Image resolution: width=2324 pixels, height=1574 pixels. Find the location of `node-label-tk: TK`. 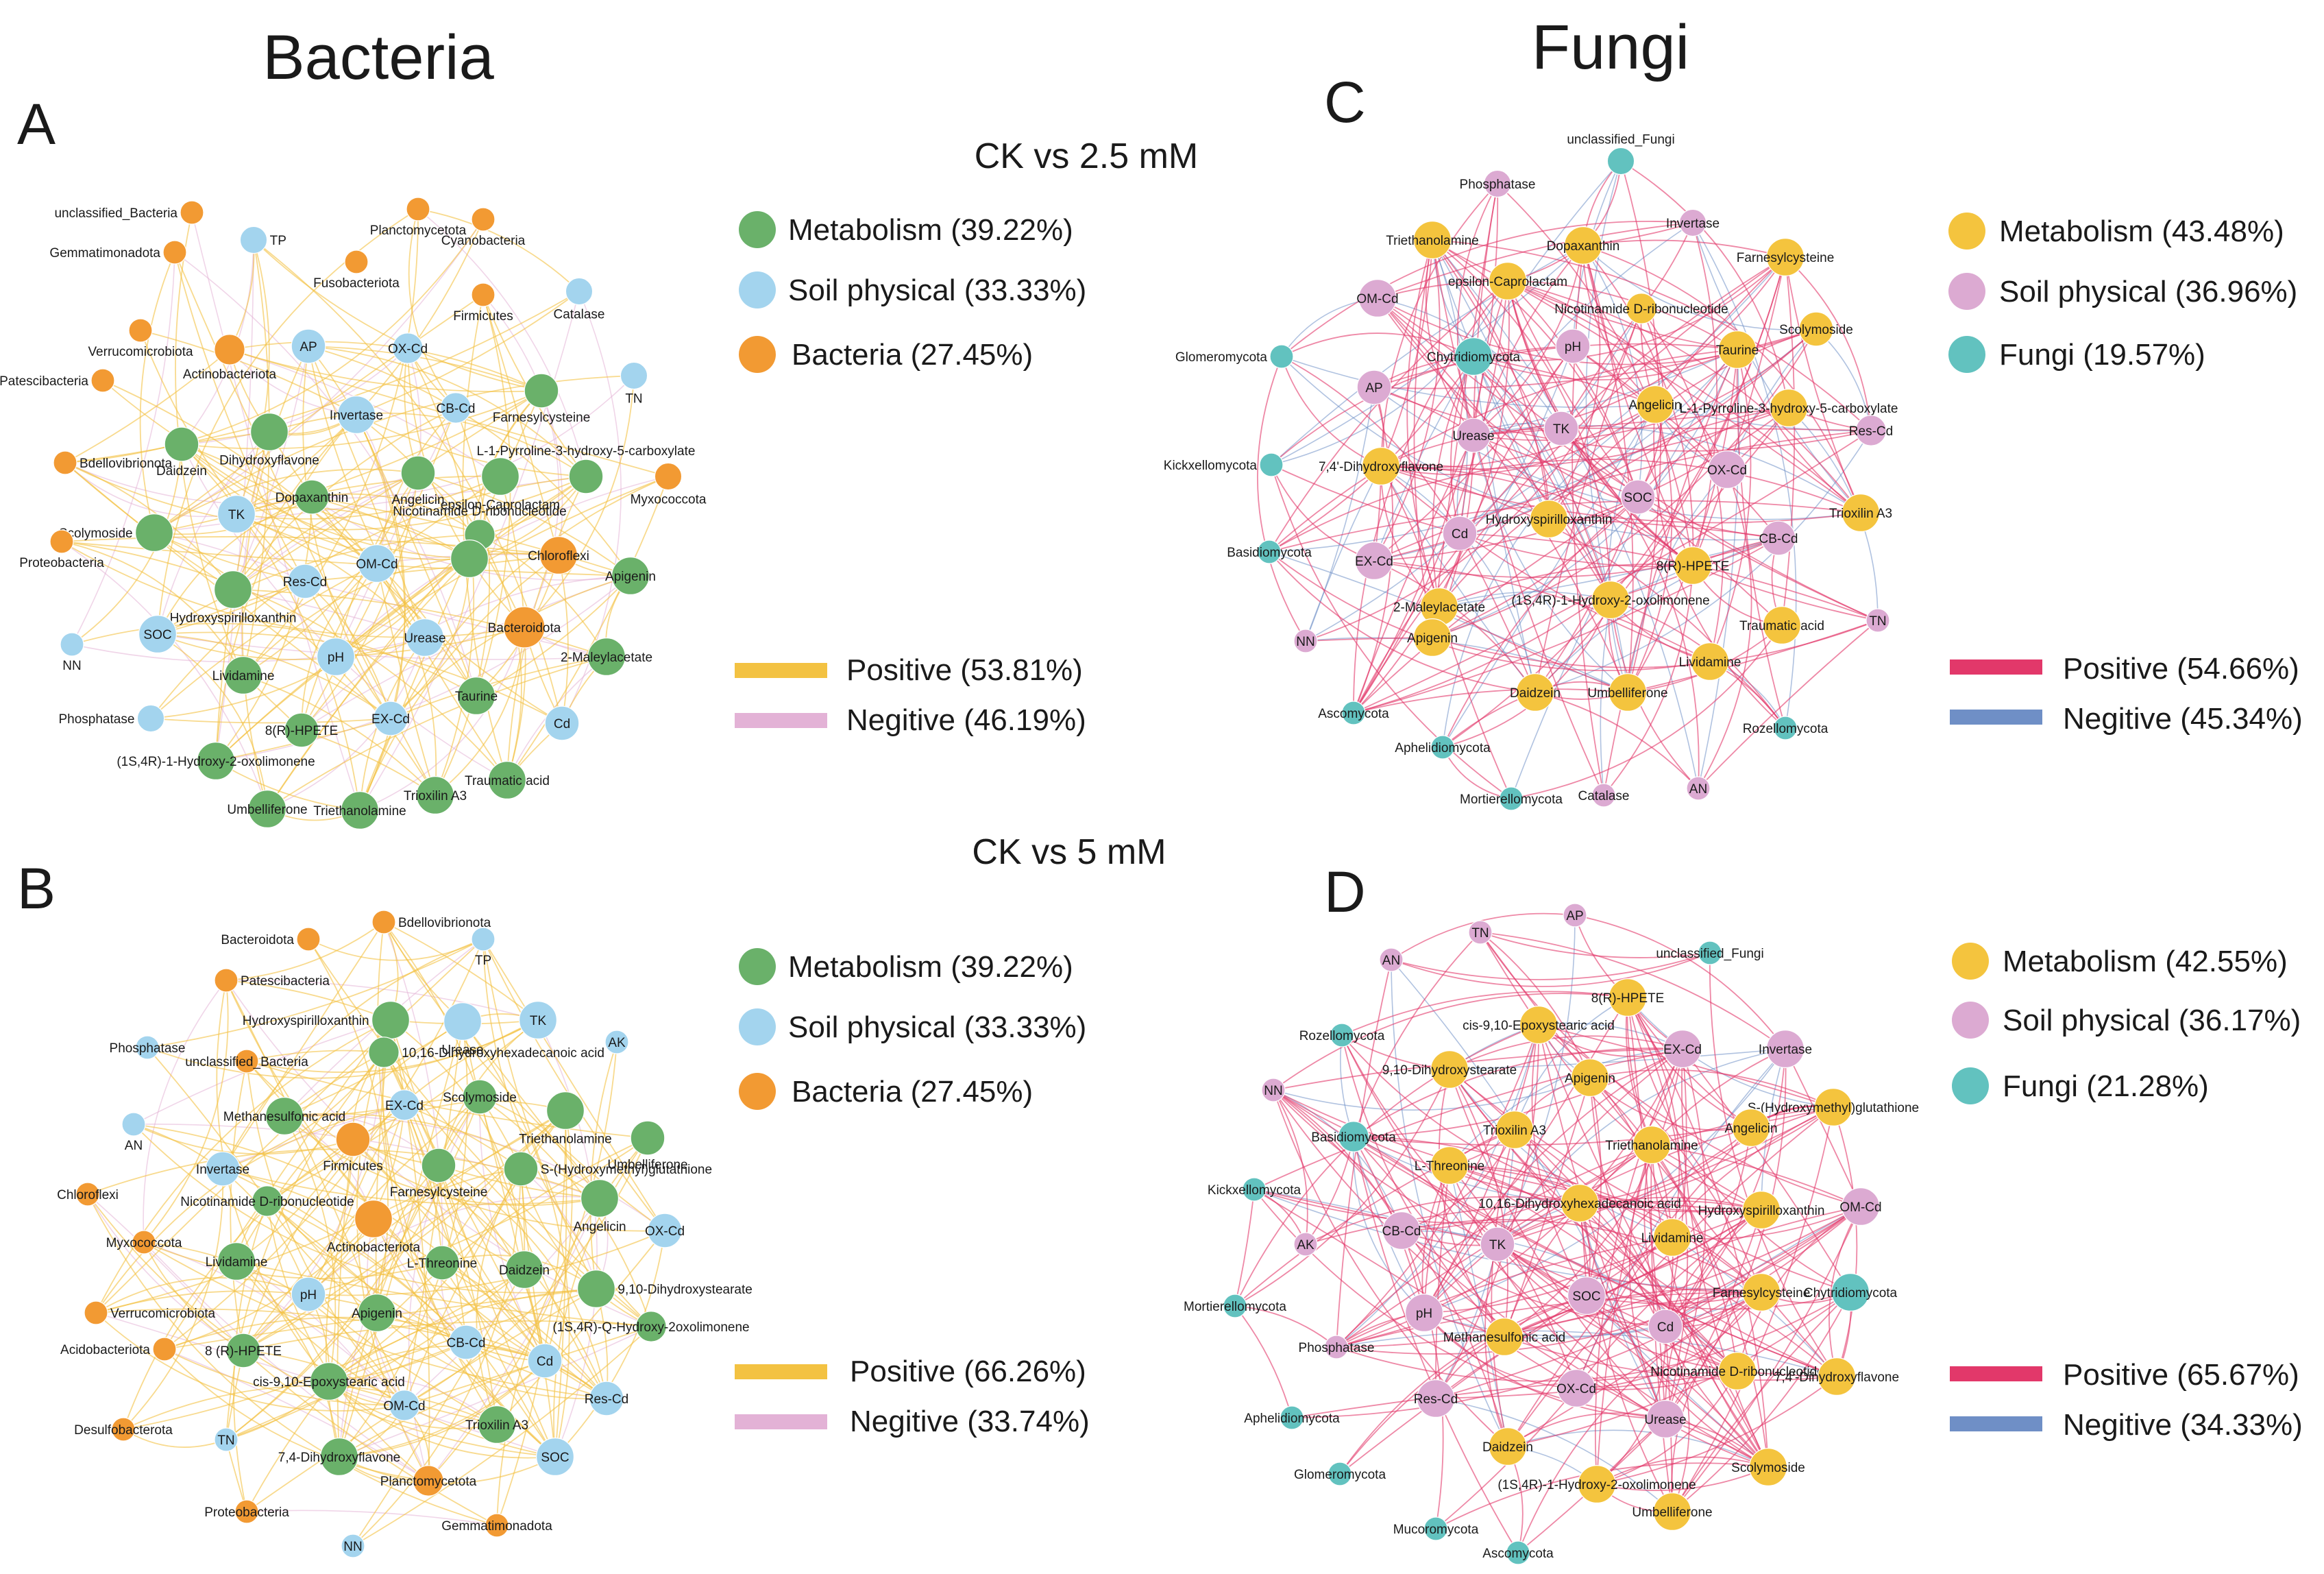

node-label-tk: TK is located at coordinates (236, 515).